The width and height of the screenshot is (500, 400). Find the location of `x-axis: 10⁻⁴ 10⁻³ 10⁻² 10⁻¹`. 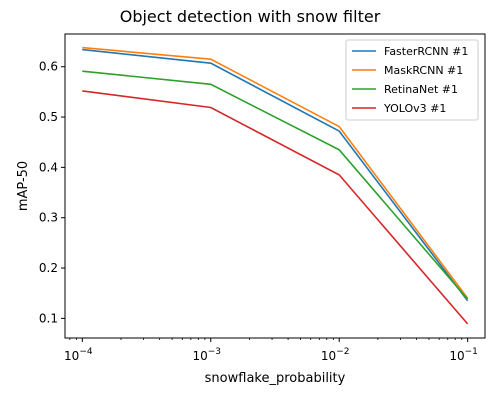

x-axis: 10⁻⁴ 10⁻³ 10⁻² 10⁻¹ is located at coordinates (271, 350).